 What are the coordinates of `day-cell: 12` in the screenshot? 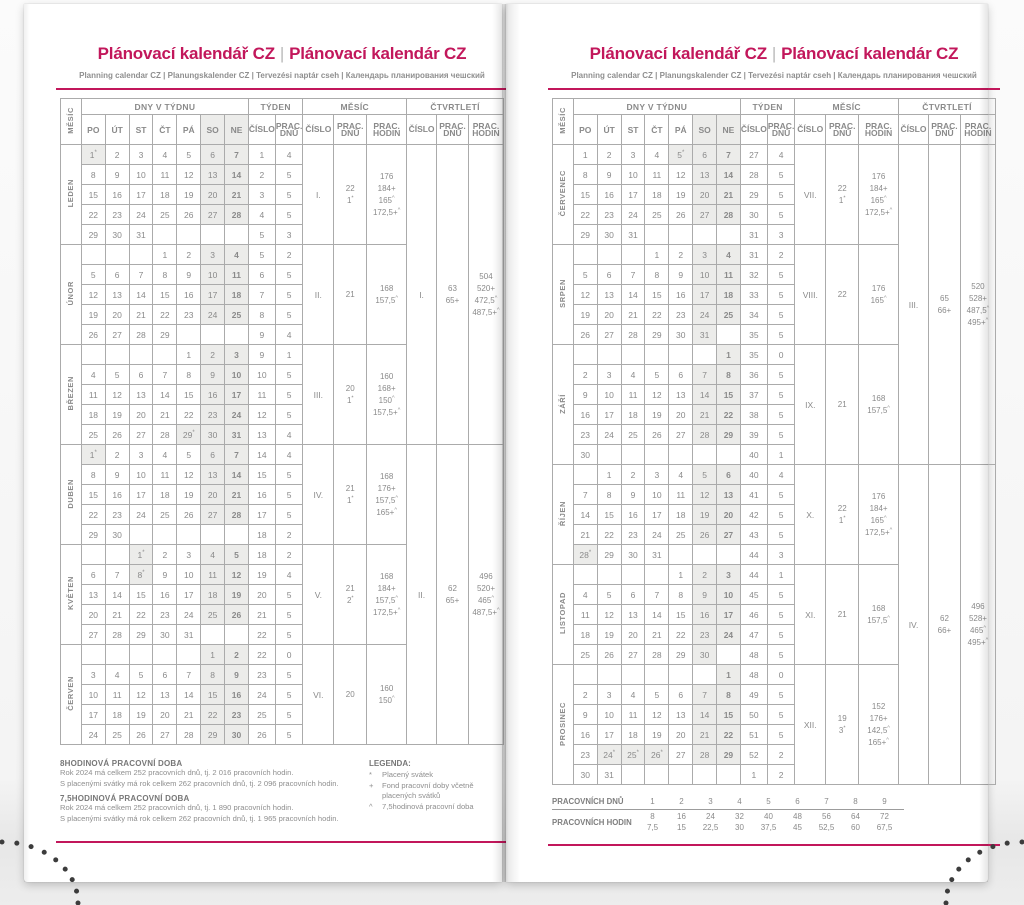 It's located at (141, 694).